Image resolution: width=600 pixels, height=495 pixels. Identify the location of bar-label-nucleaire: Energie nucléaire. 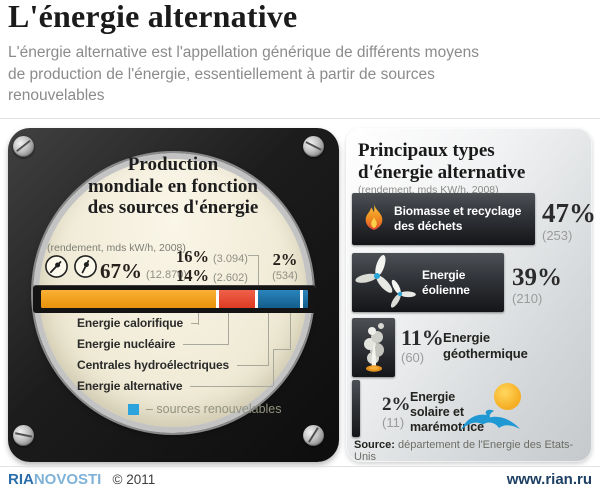
(152, 344).